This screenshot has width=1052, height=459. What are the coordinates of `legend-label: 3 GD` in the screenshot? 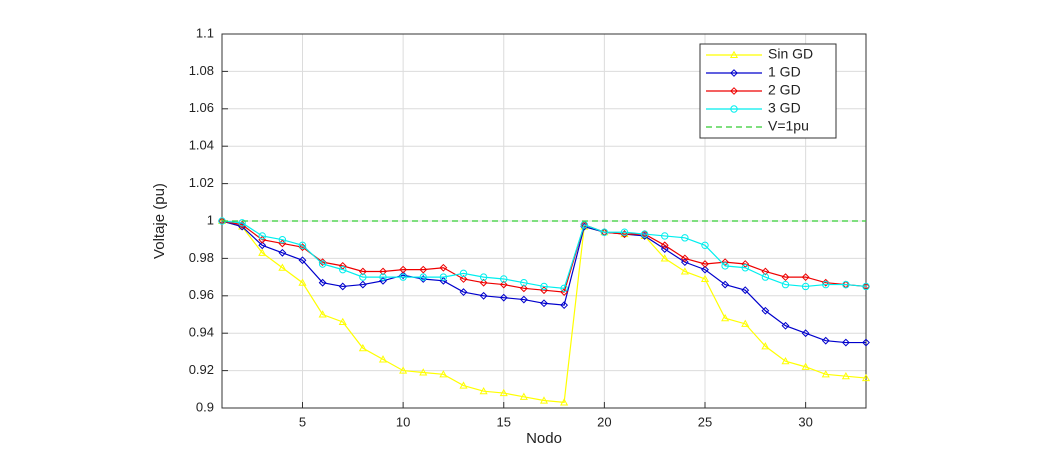 It's located at (784, 108).